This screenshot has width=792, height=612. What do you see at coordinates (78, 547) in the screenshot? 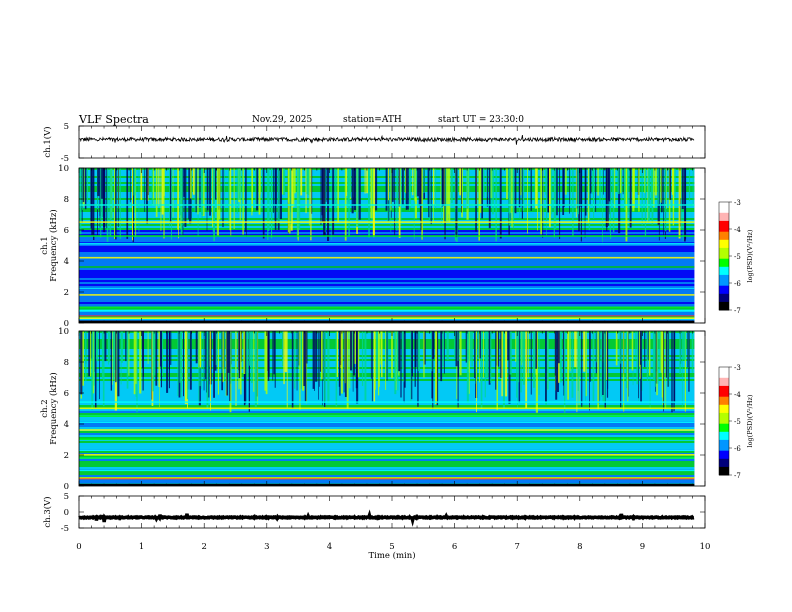
I see `x-tick-label: 0` at bounding box center [78, 547].